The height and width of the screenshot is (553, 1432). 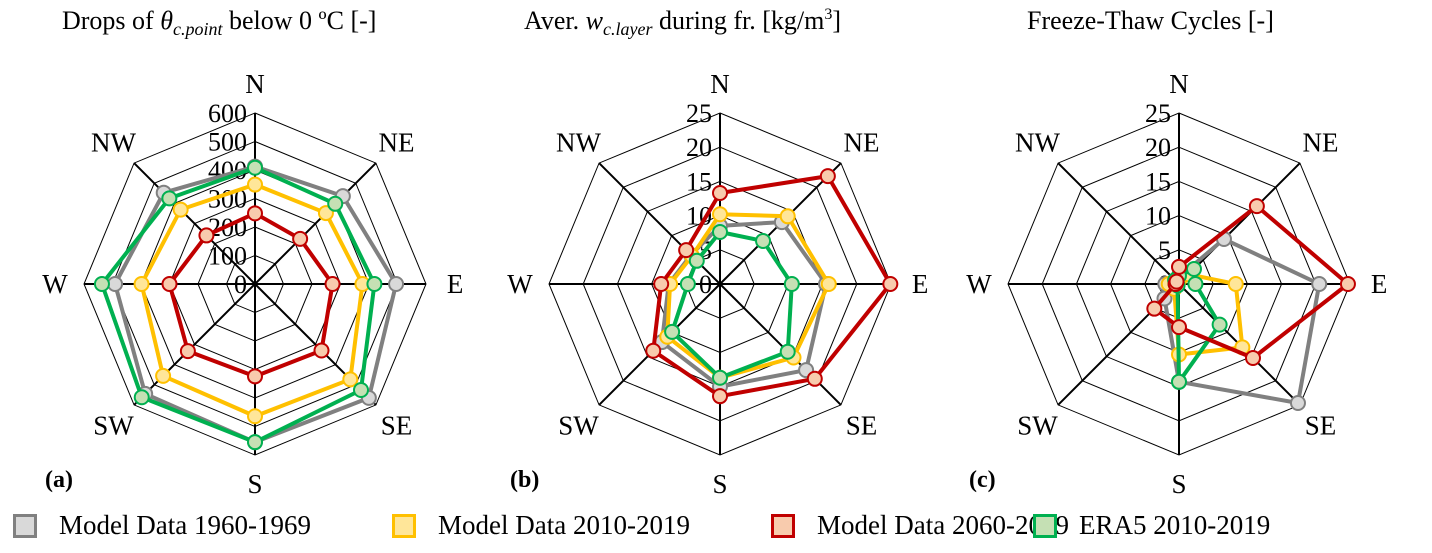 What do you see at coordinates (783, 525) in the screenshot?
I see `legend-swatch-red` at bounding box center [783, 525].